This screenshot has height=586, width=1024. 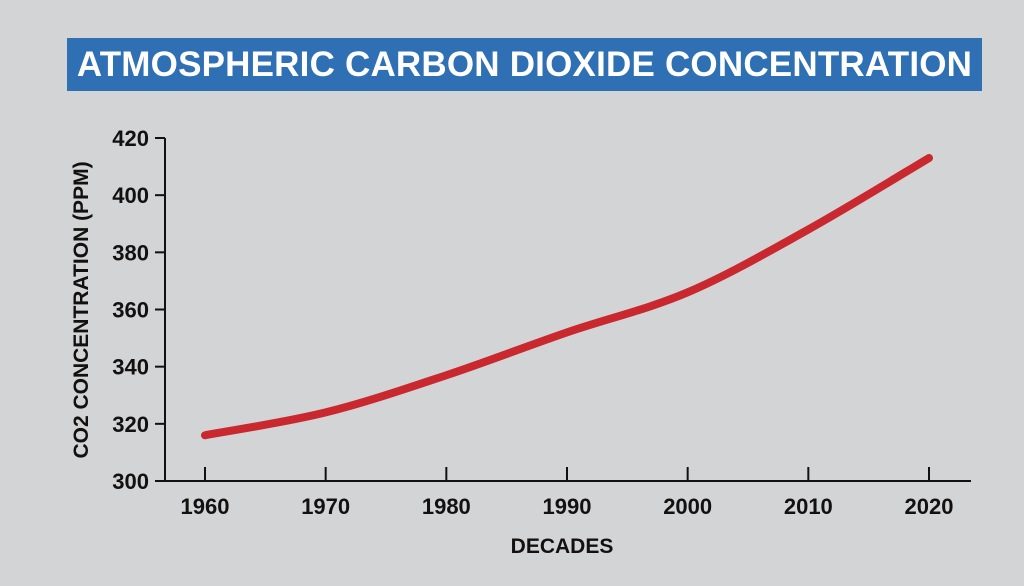 I want to click on y-tick-label: 420, so click(x=130, y=138).